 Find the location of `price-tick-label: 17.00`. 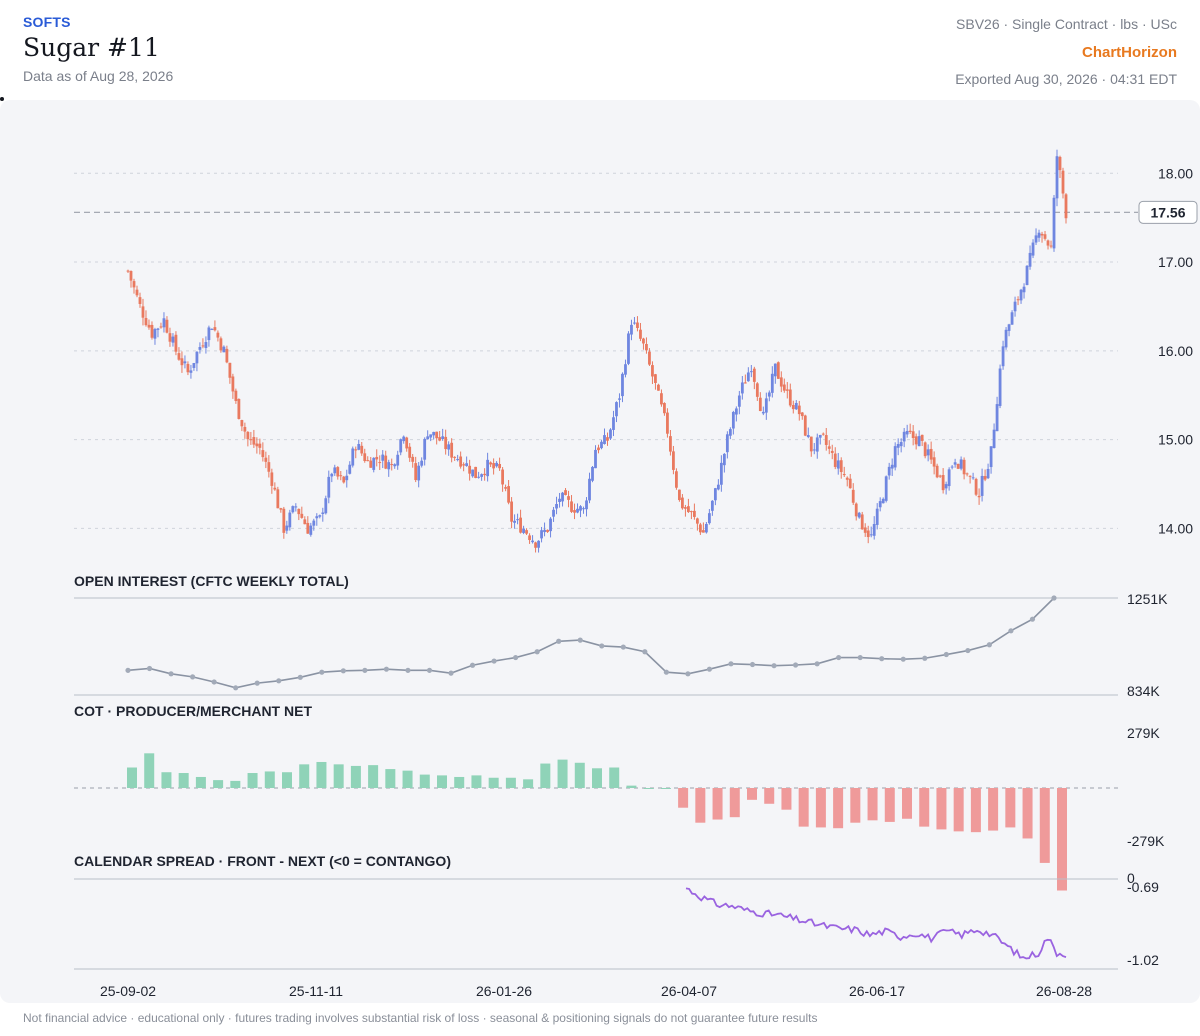

price-tick-label: 17.00 is located at coordinates (1175, 262).